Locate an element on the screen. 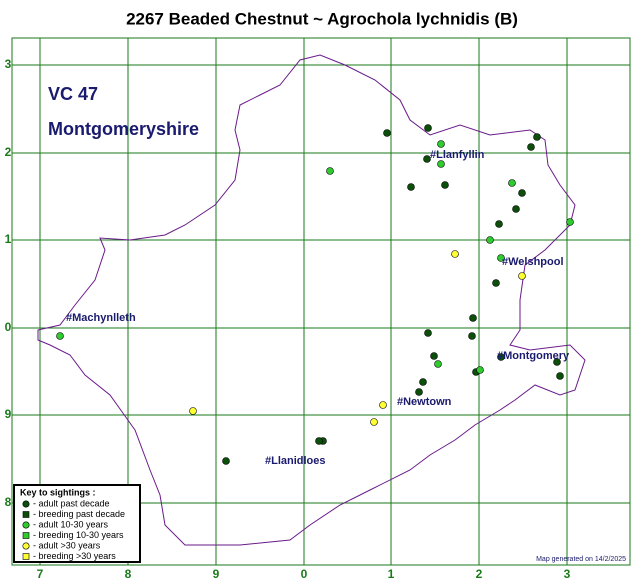 The height and width of the screenshot is (586, 644). place-label: #Montgomery is located at coordinates (533, 356).